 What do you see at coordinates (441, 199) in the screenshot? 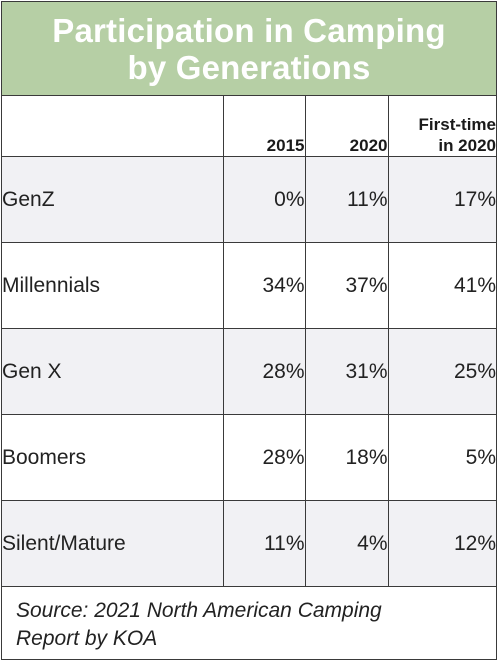
I see `cell-first-time-2020: 17%` at bounding box center [441, 199].